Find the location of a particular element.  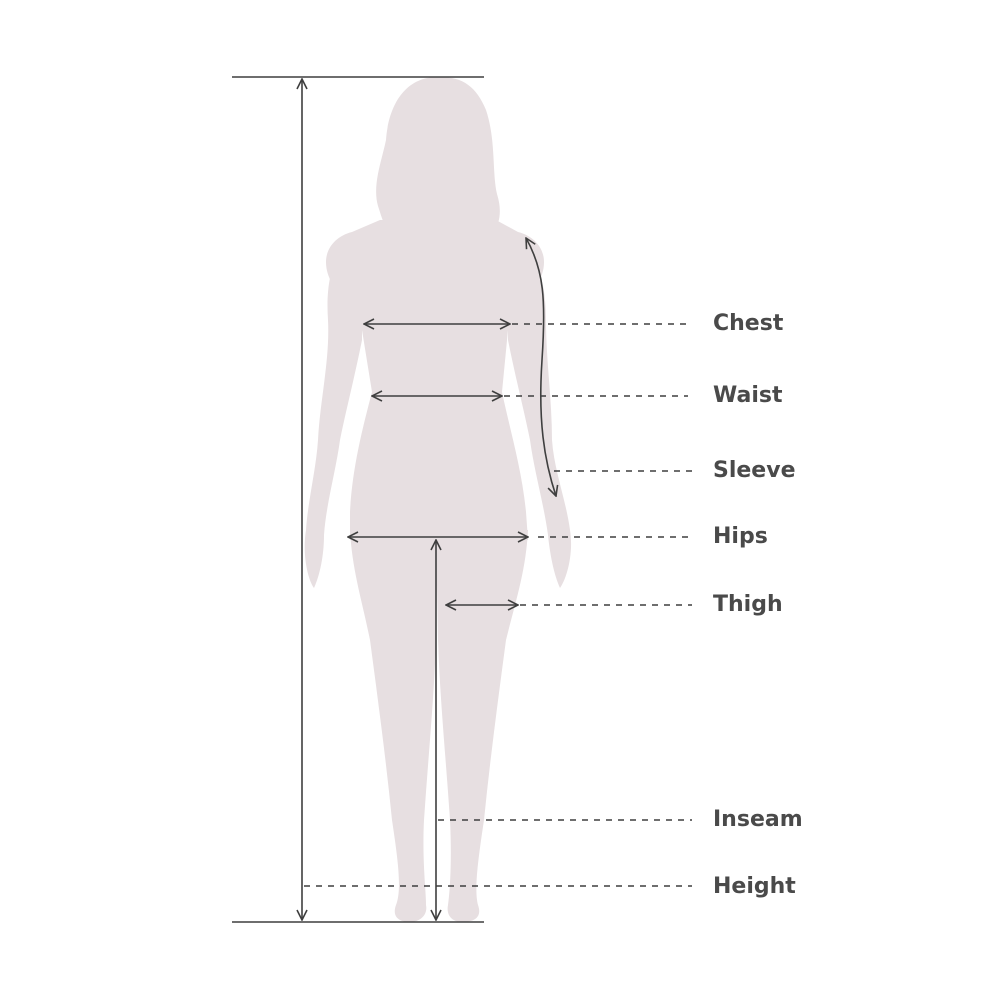

inseam-label: Inseam is located at coordinates (758, 819).